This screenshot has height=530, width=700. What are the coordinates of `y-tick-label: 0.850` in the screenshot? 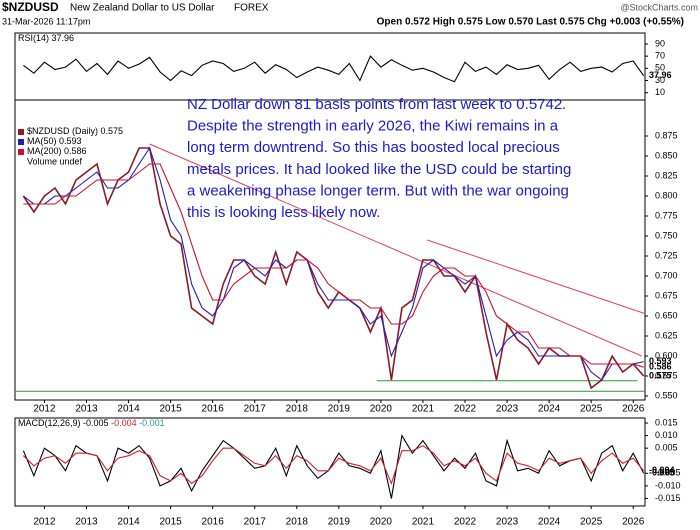 It's located at (666, 155).